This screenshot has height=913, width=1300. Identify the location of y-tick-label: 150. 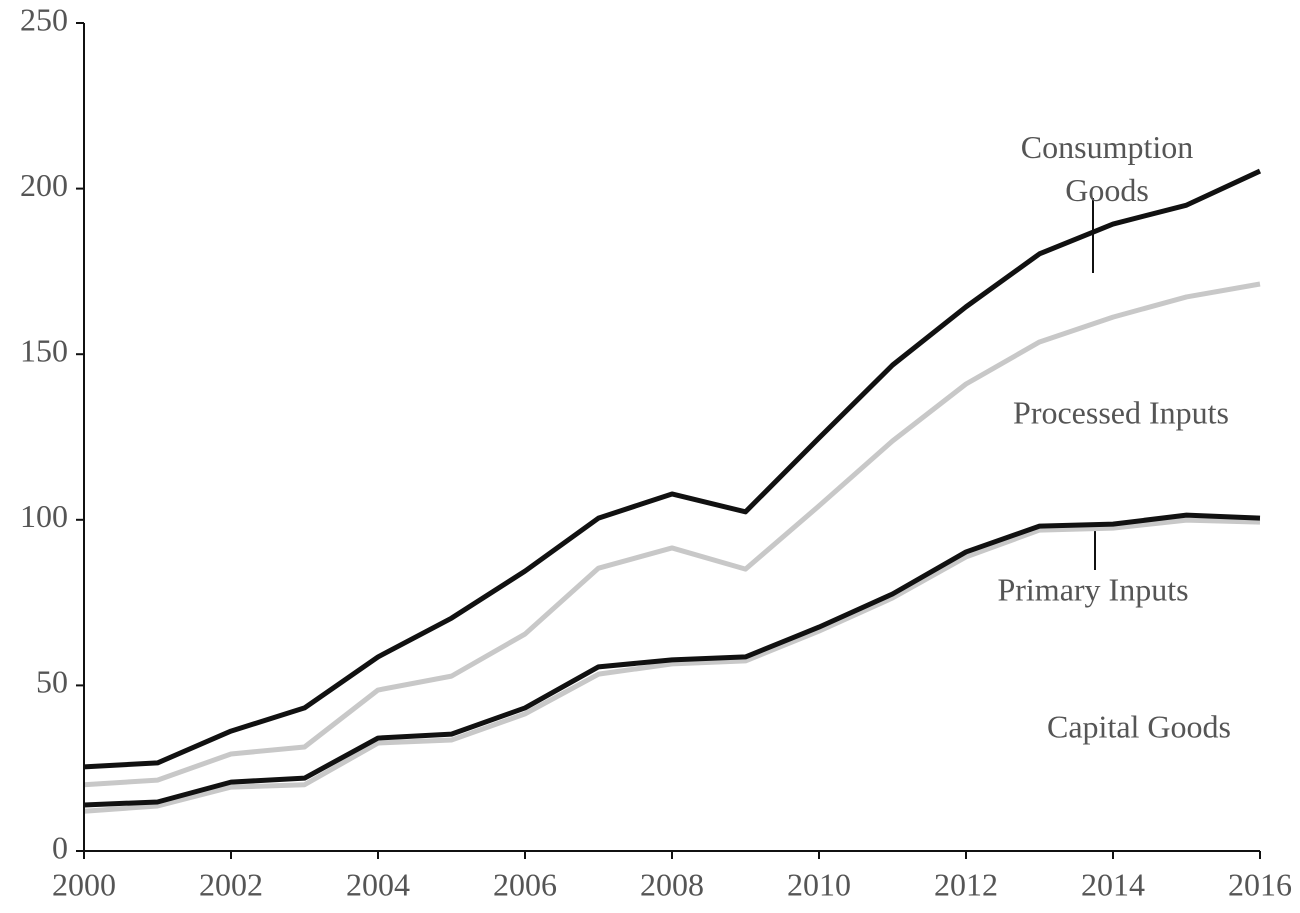
(44, 351).